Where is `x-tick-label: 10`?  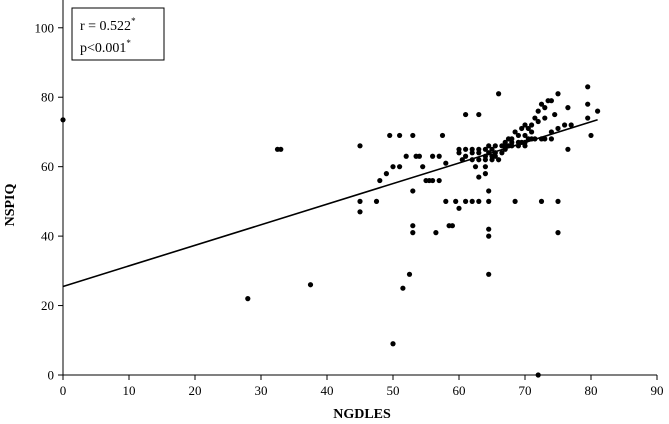
x-tick-label: 10 is located at coordinates (129, 390).